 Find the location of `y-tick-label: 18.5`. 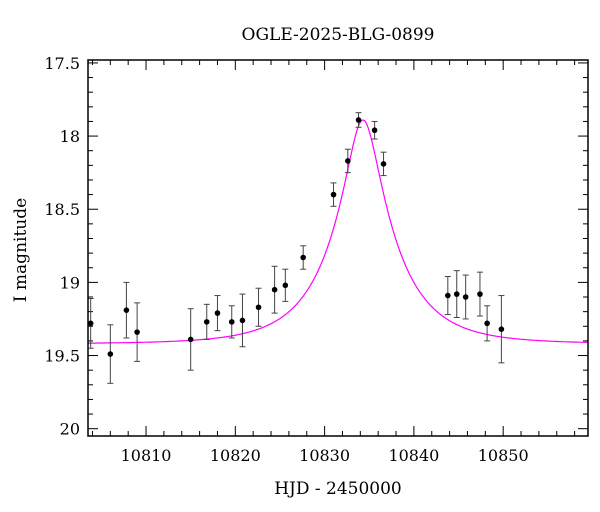

y-tick-label: 18.5 is located at coordinates (62, 209).